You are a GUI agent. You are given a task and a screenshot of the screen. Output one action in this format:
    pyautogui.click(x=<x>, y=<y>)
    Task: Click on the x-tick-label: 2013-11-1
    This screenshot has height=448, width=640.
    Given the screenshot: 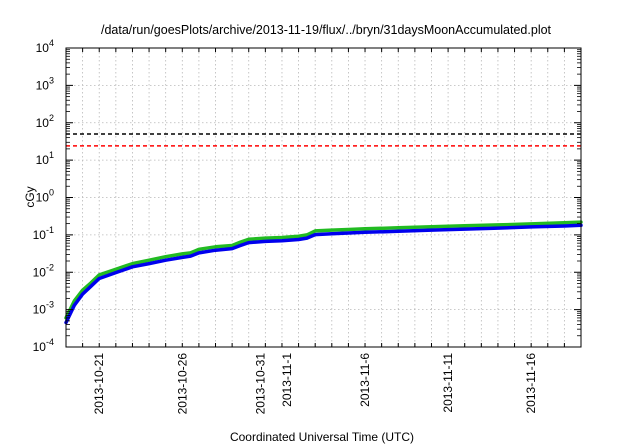 What is the action you would take?
    pyautogui.click(x=287, y=380)
    